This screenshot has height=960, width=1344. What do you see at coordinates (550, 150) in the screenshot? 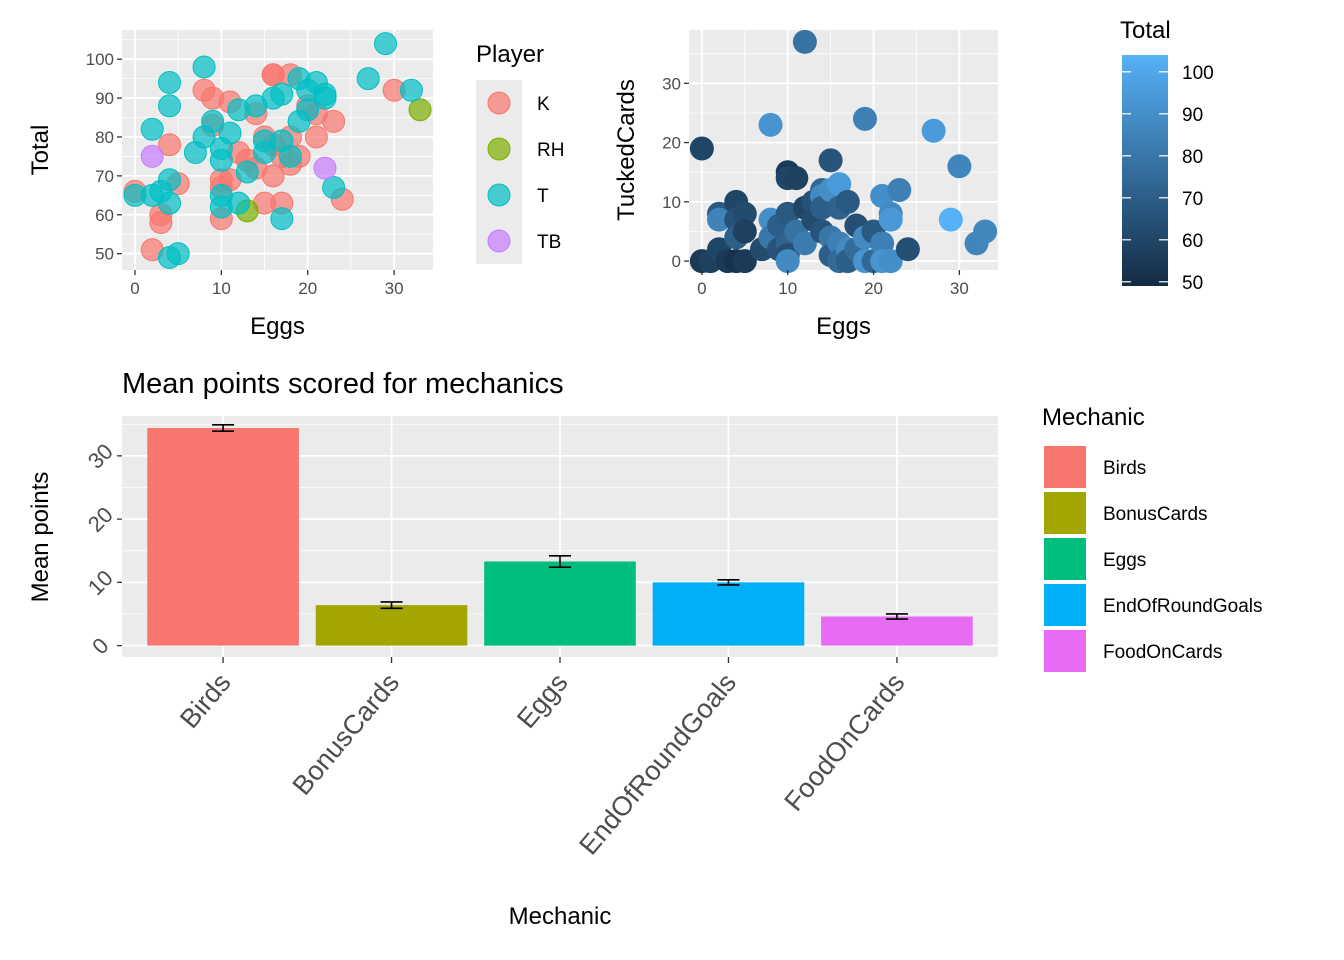
I see `legend-label: RH` at bounding box center [550, 150].